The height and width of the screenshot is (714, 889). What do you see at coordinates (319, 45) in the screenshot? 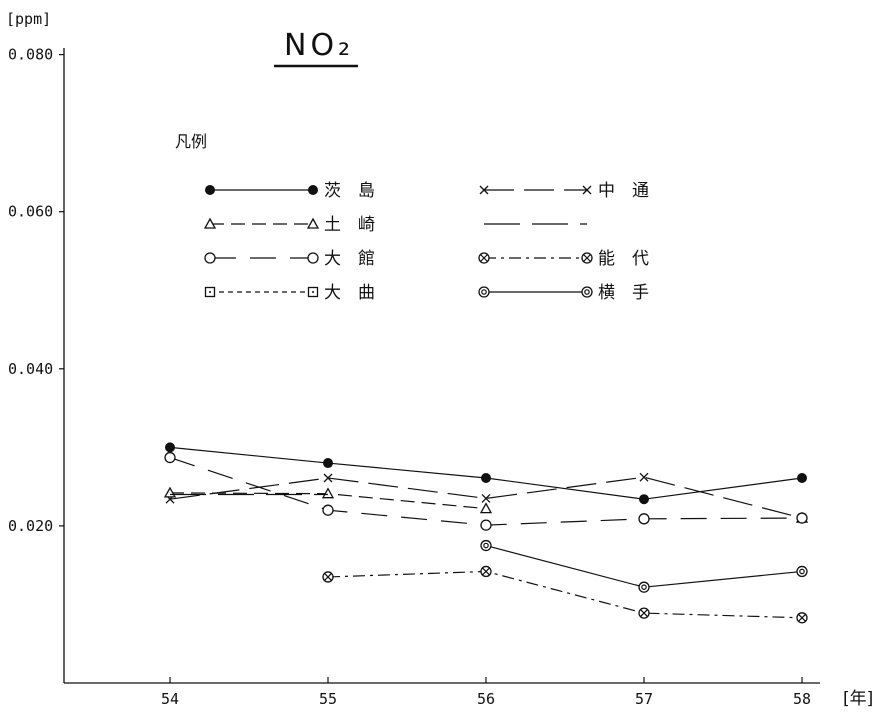
I see `chart-title: NO₂` at bounding box center [319, 45].